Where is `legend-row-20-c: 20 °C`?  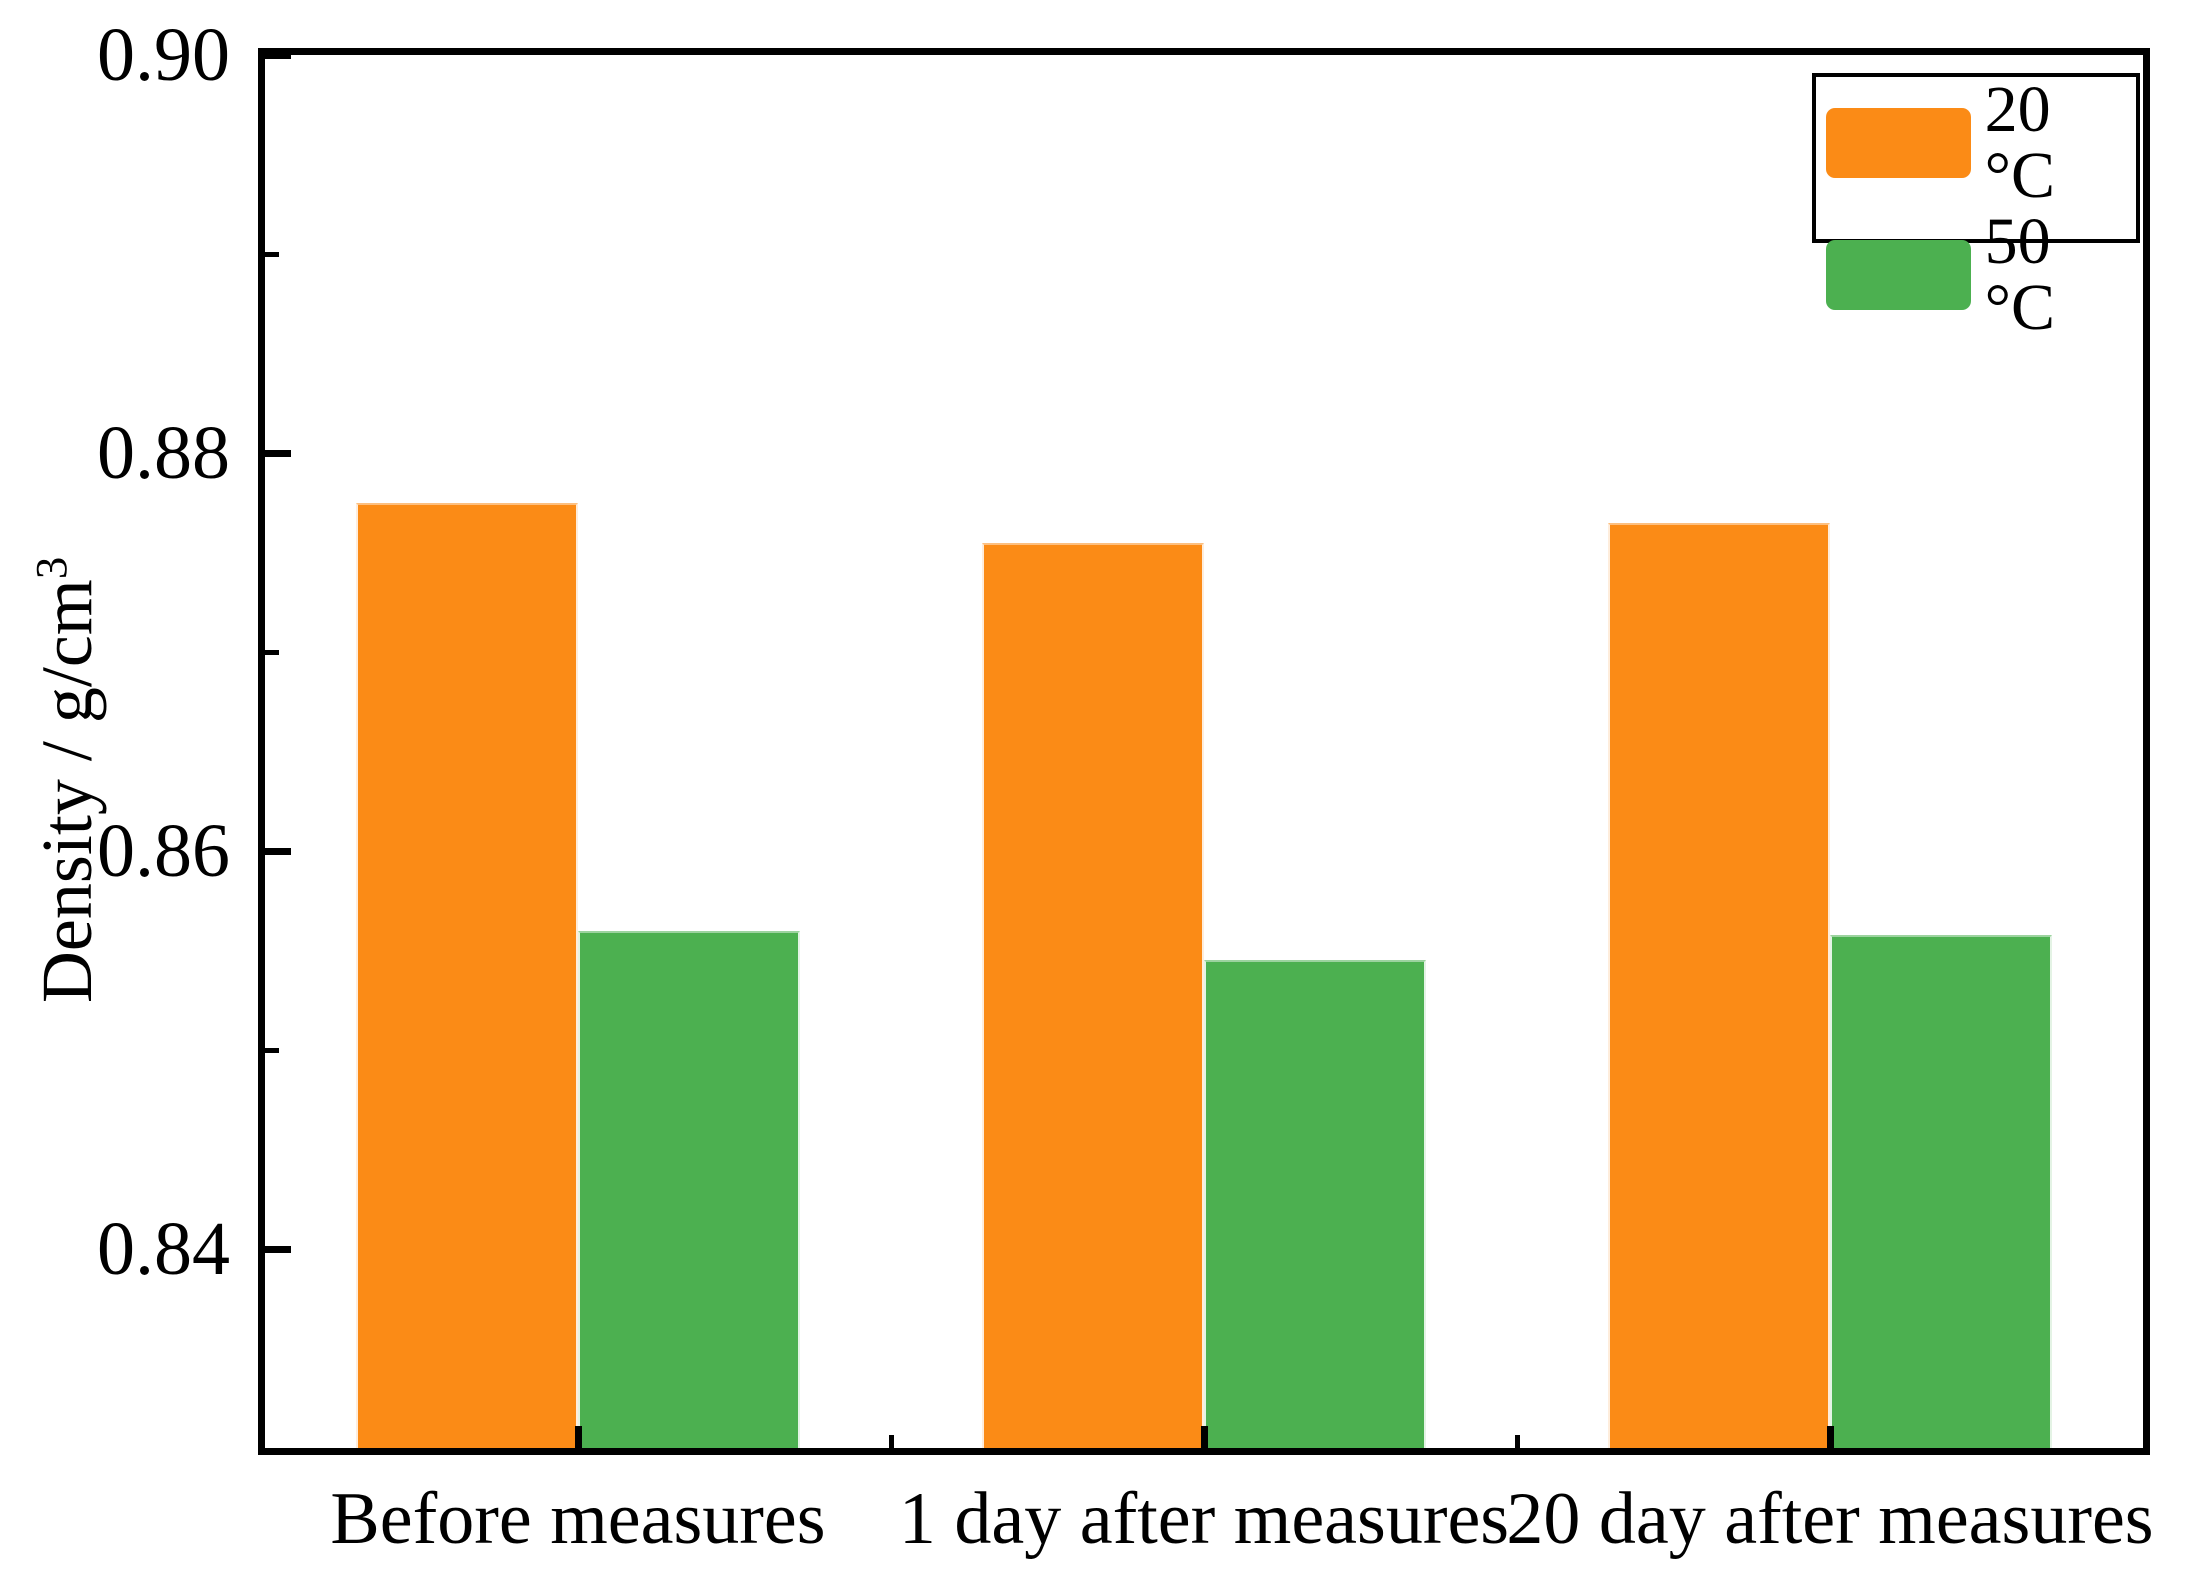
legend-row-20-c: 20 °C is located at coordinates (1976, 143).